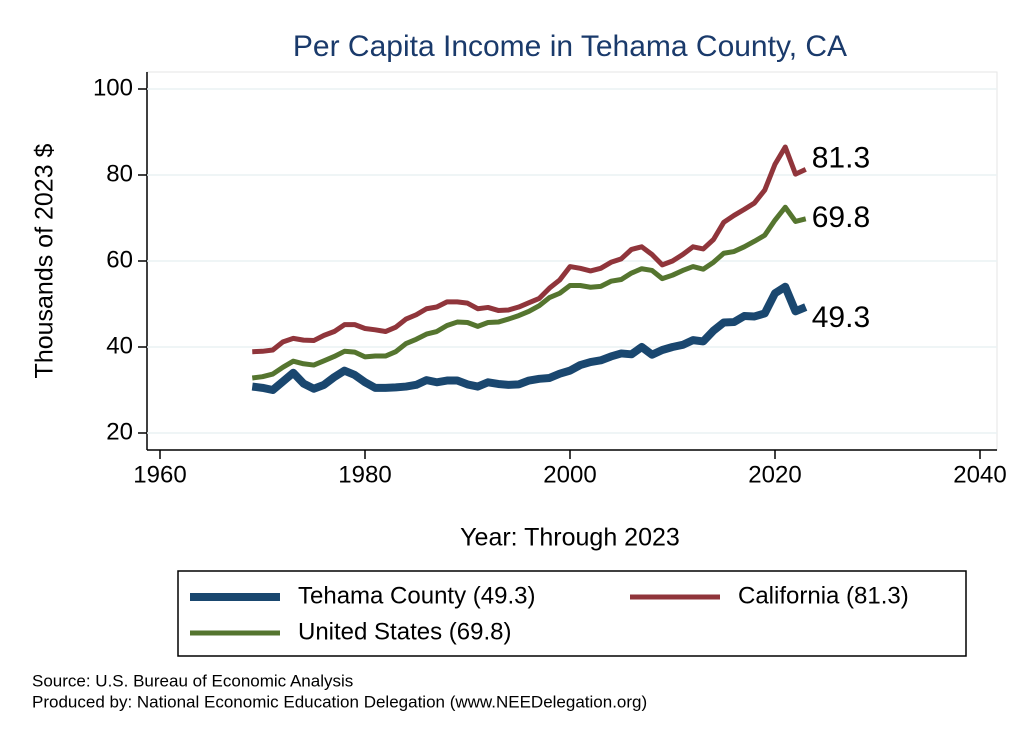  What do you see at coordinates (570, 538) in the screenshot?
I see `x-axis-label: Year: Through 2023` at bounding box center [570, 538].